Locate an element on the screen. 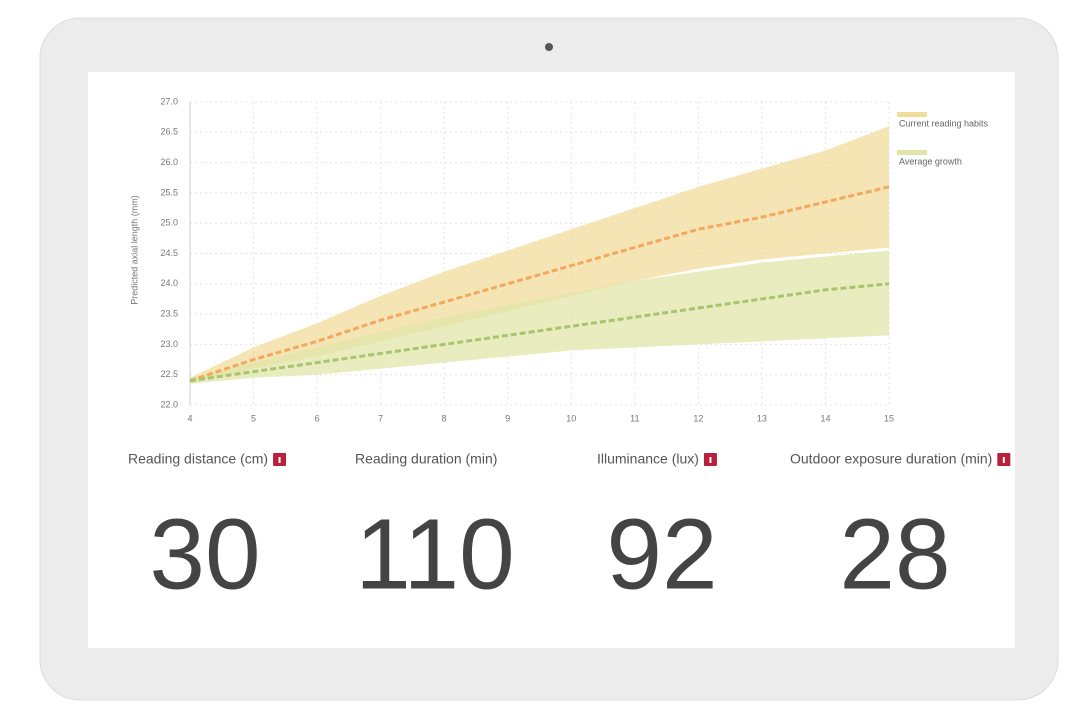  y-tick-label: 23.0 is located at coordinates (169, 344).